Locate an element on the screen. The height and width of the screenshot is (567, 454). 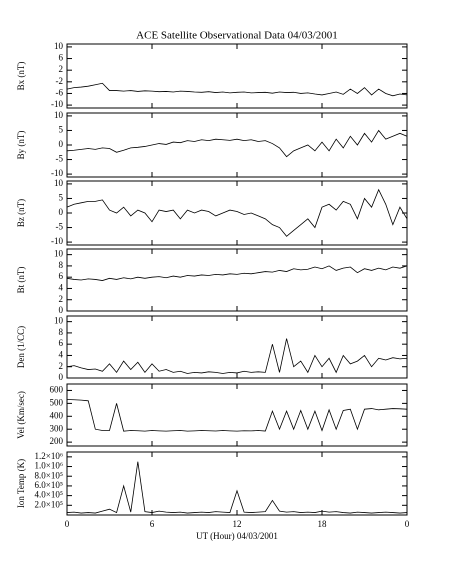
y-tick-label: 400 is located at coordinates (57, 415).